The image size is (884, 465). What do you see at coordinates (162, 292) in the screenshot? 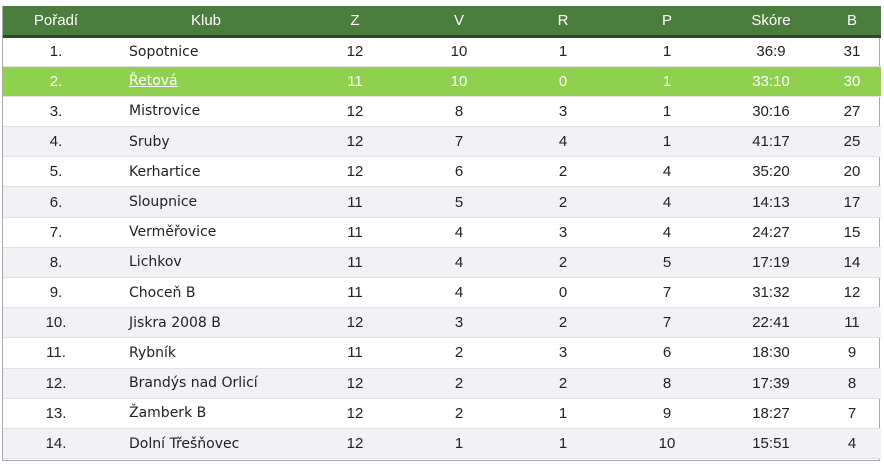
I see `club-name: Choceň B` at bounding box center [162, 292].